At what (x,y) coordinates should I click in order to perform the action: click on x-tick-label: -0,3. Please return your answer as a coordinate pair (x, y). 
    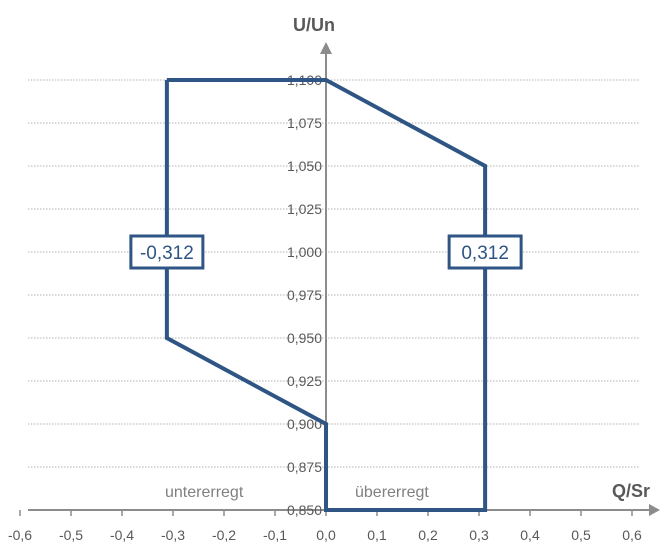
    Looking at the image, I should click on (173, 535).